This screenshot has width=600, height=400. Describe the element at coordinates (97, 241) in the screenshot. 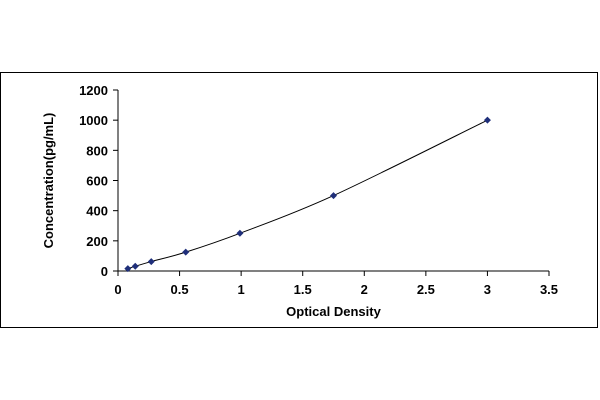

I see `y-tick-label: 200` at that location.